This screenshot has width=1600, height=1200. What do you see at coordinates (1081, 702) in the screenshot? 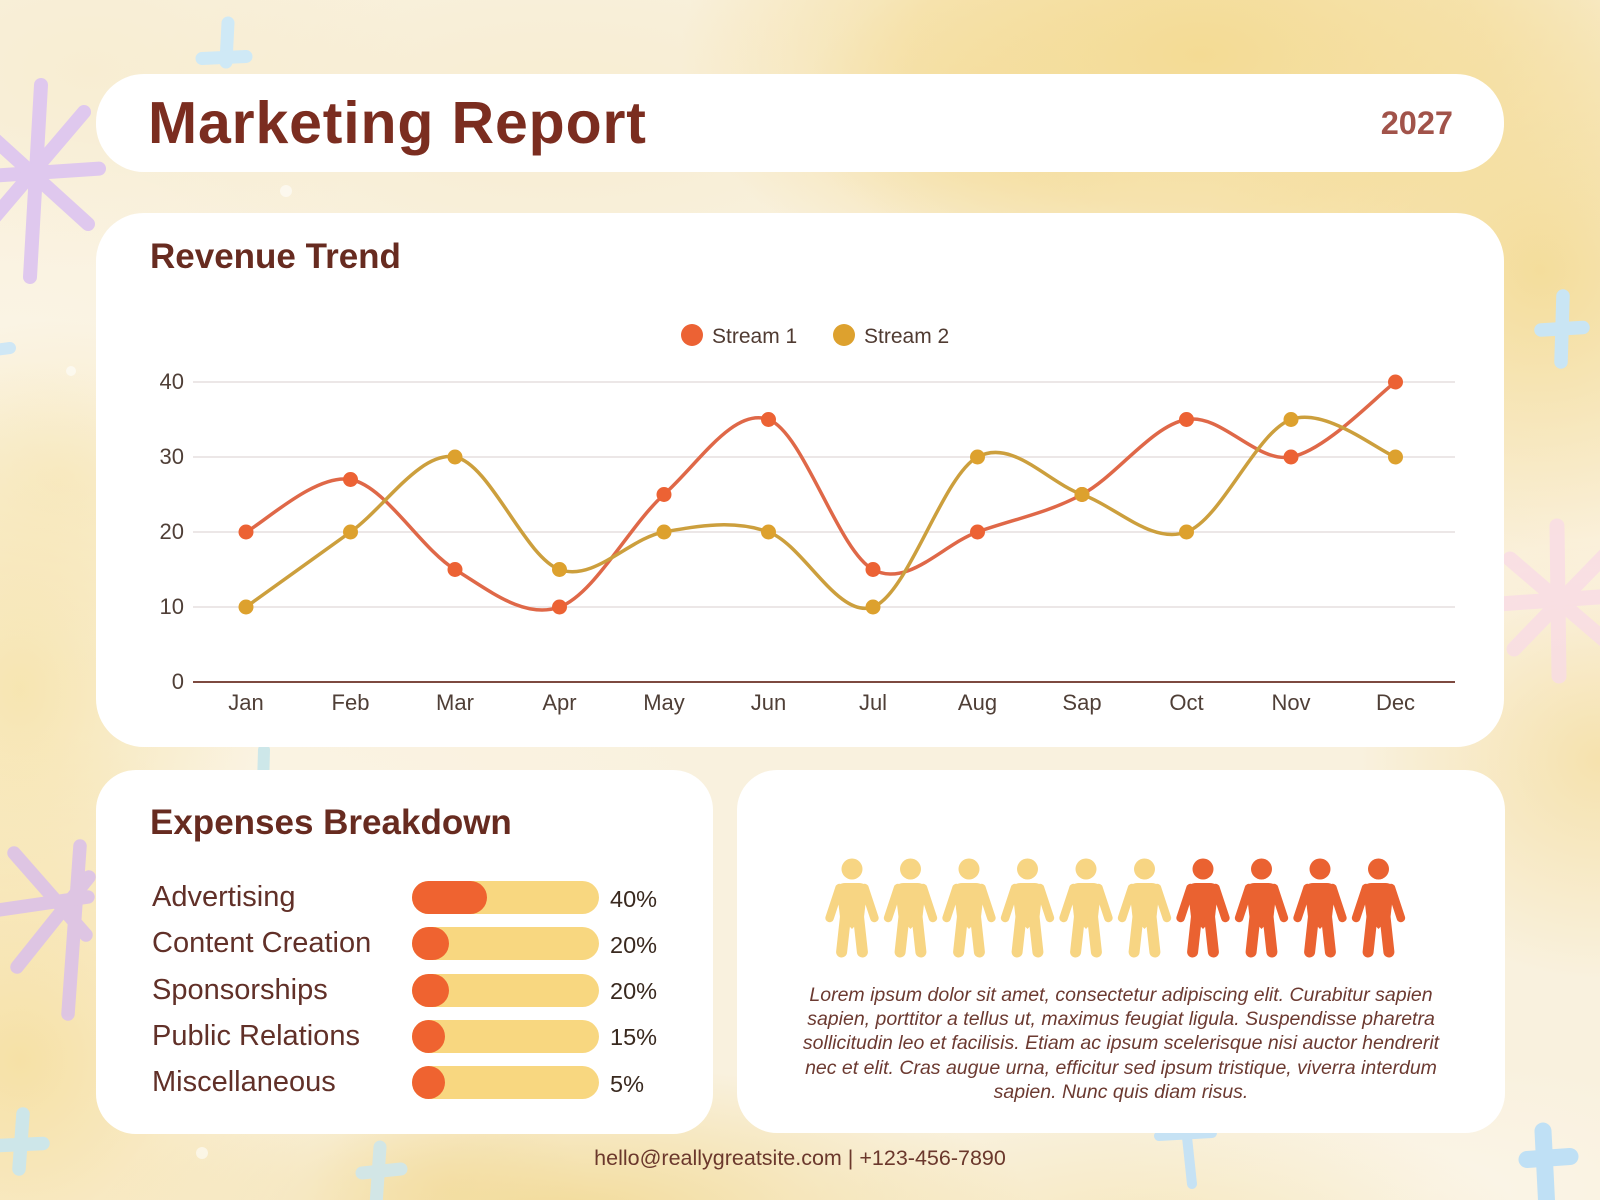
I see `svg-text: Sap` at bounding box center [1081, 702].